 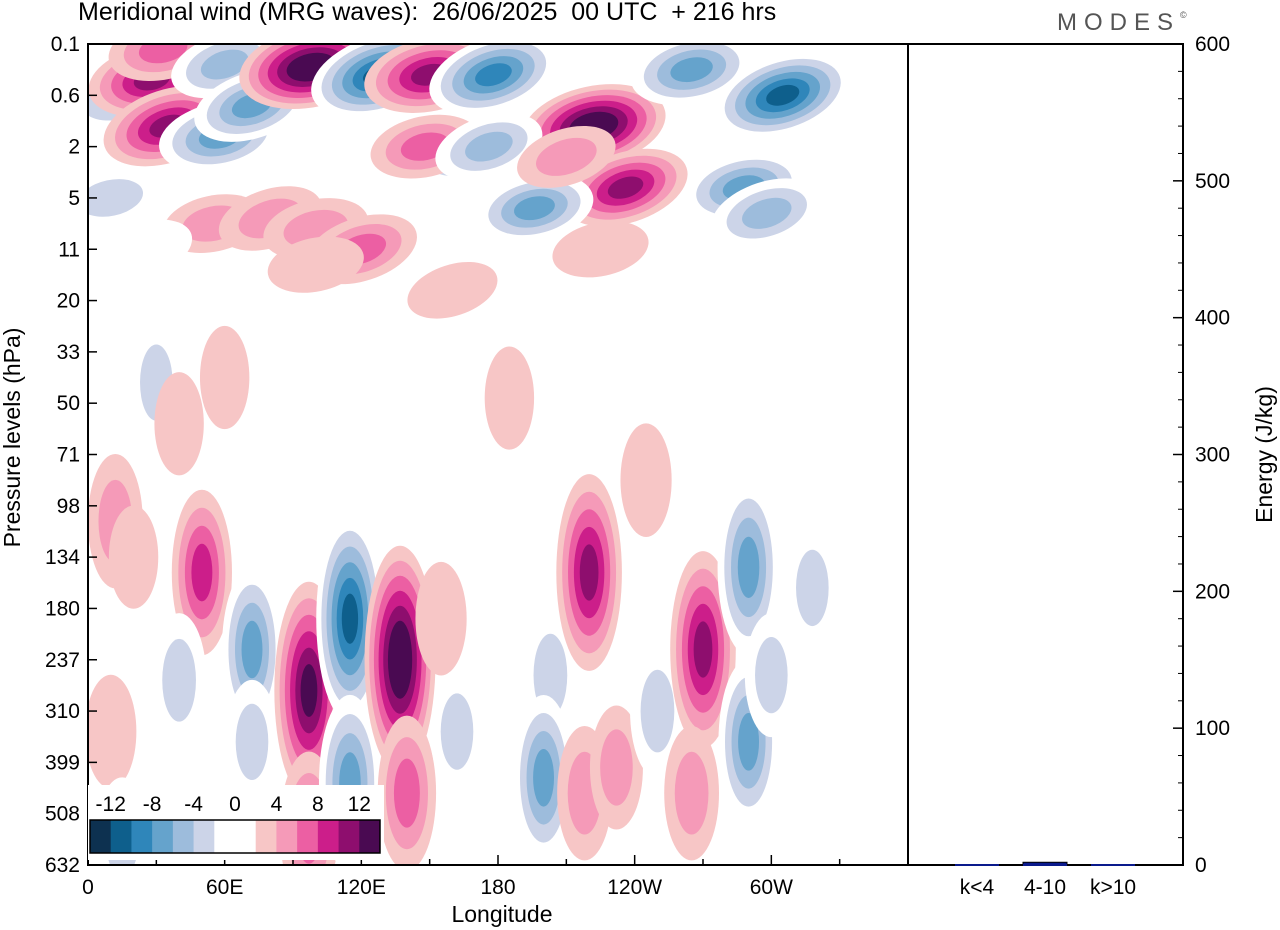 I want to click on y-tick-label: 399, so click(x=62, y=762).